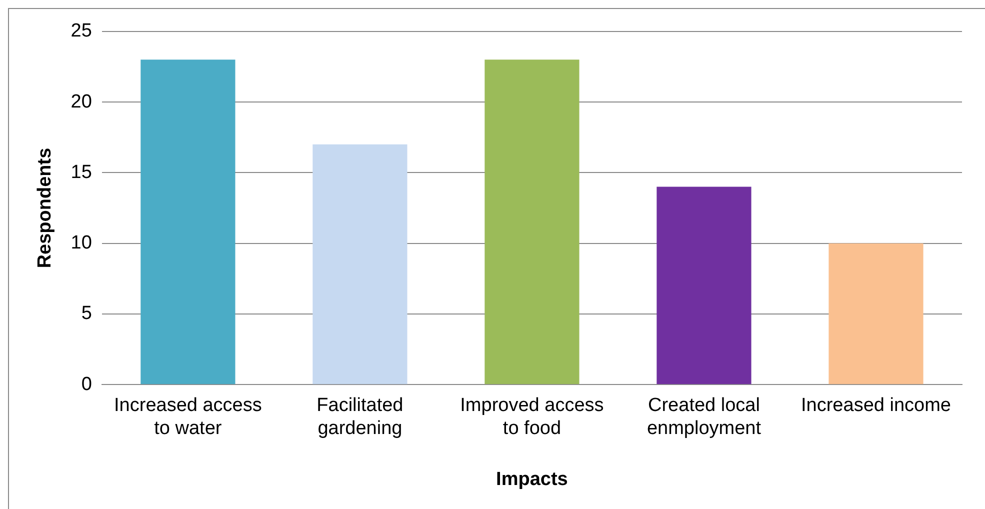 The image size is (985, 509). What do you see at coordinates (45, 208) in the screenshot?
I see `y-axis-title: Respondents` at bounding box center [45, 208].